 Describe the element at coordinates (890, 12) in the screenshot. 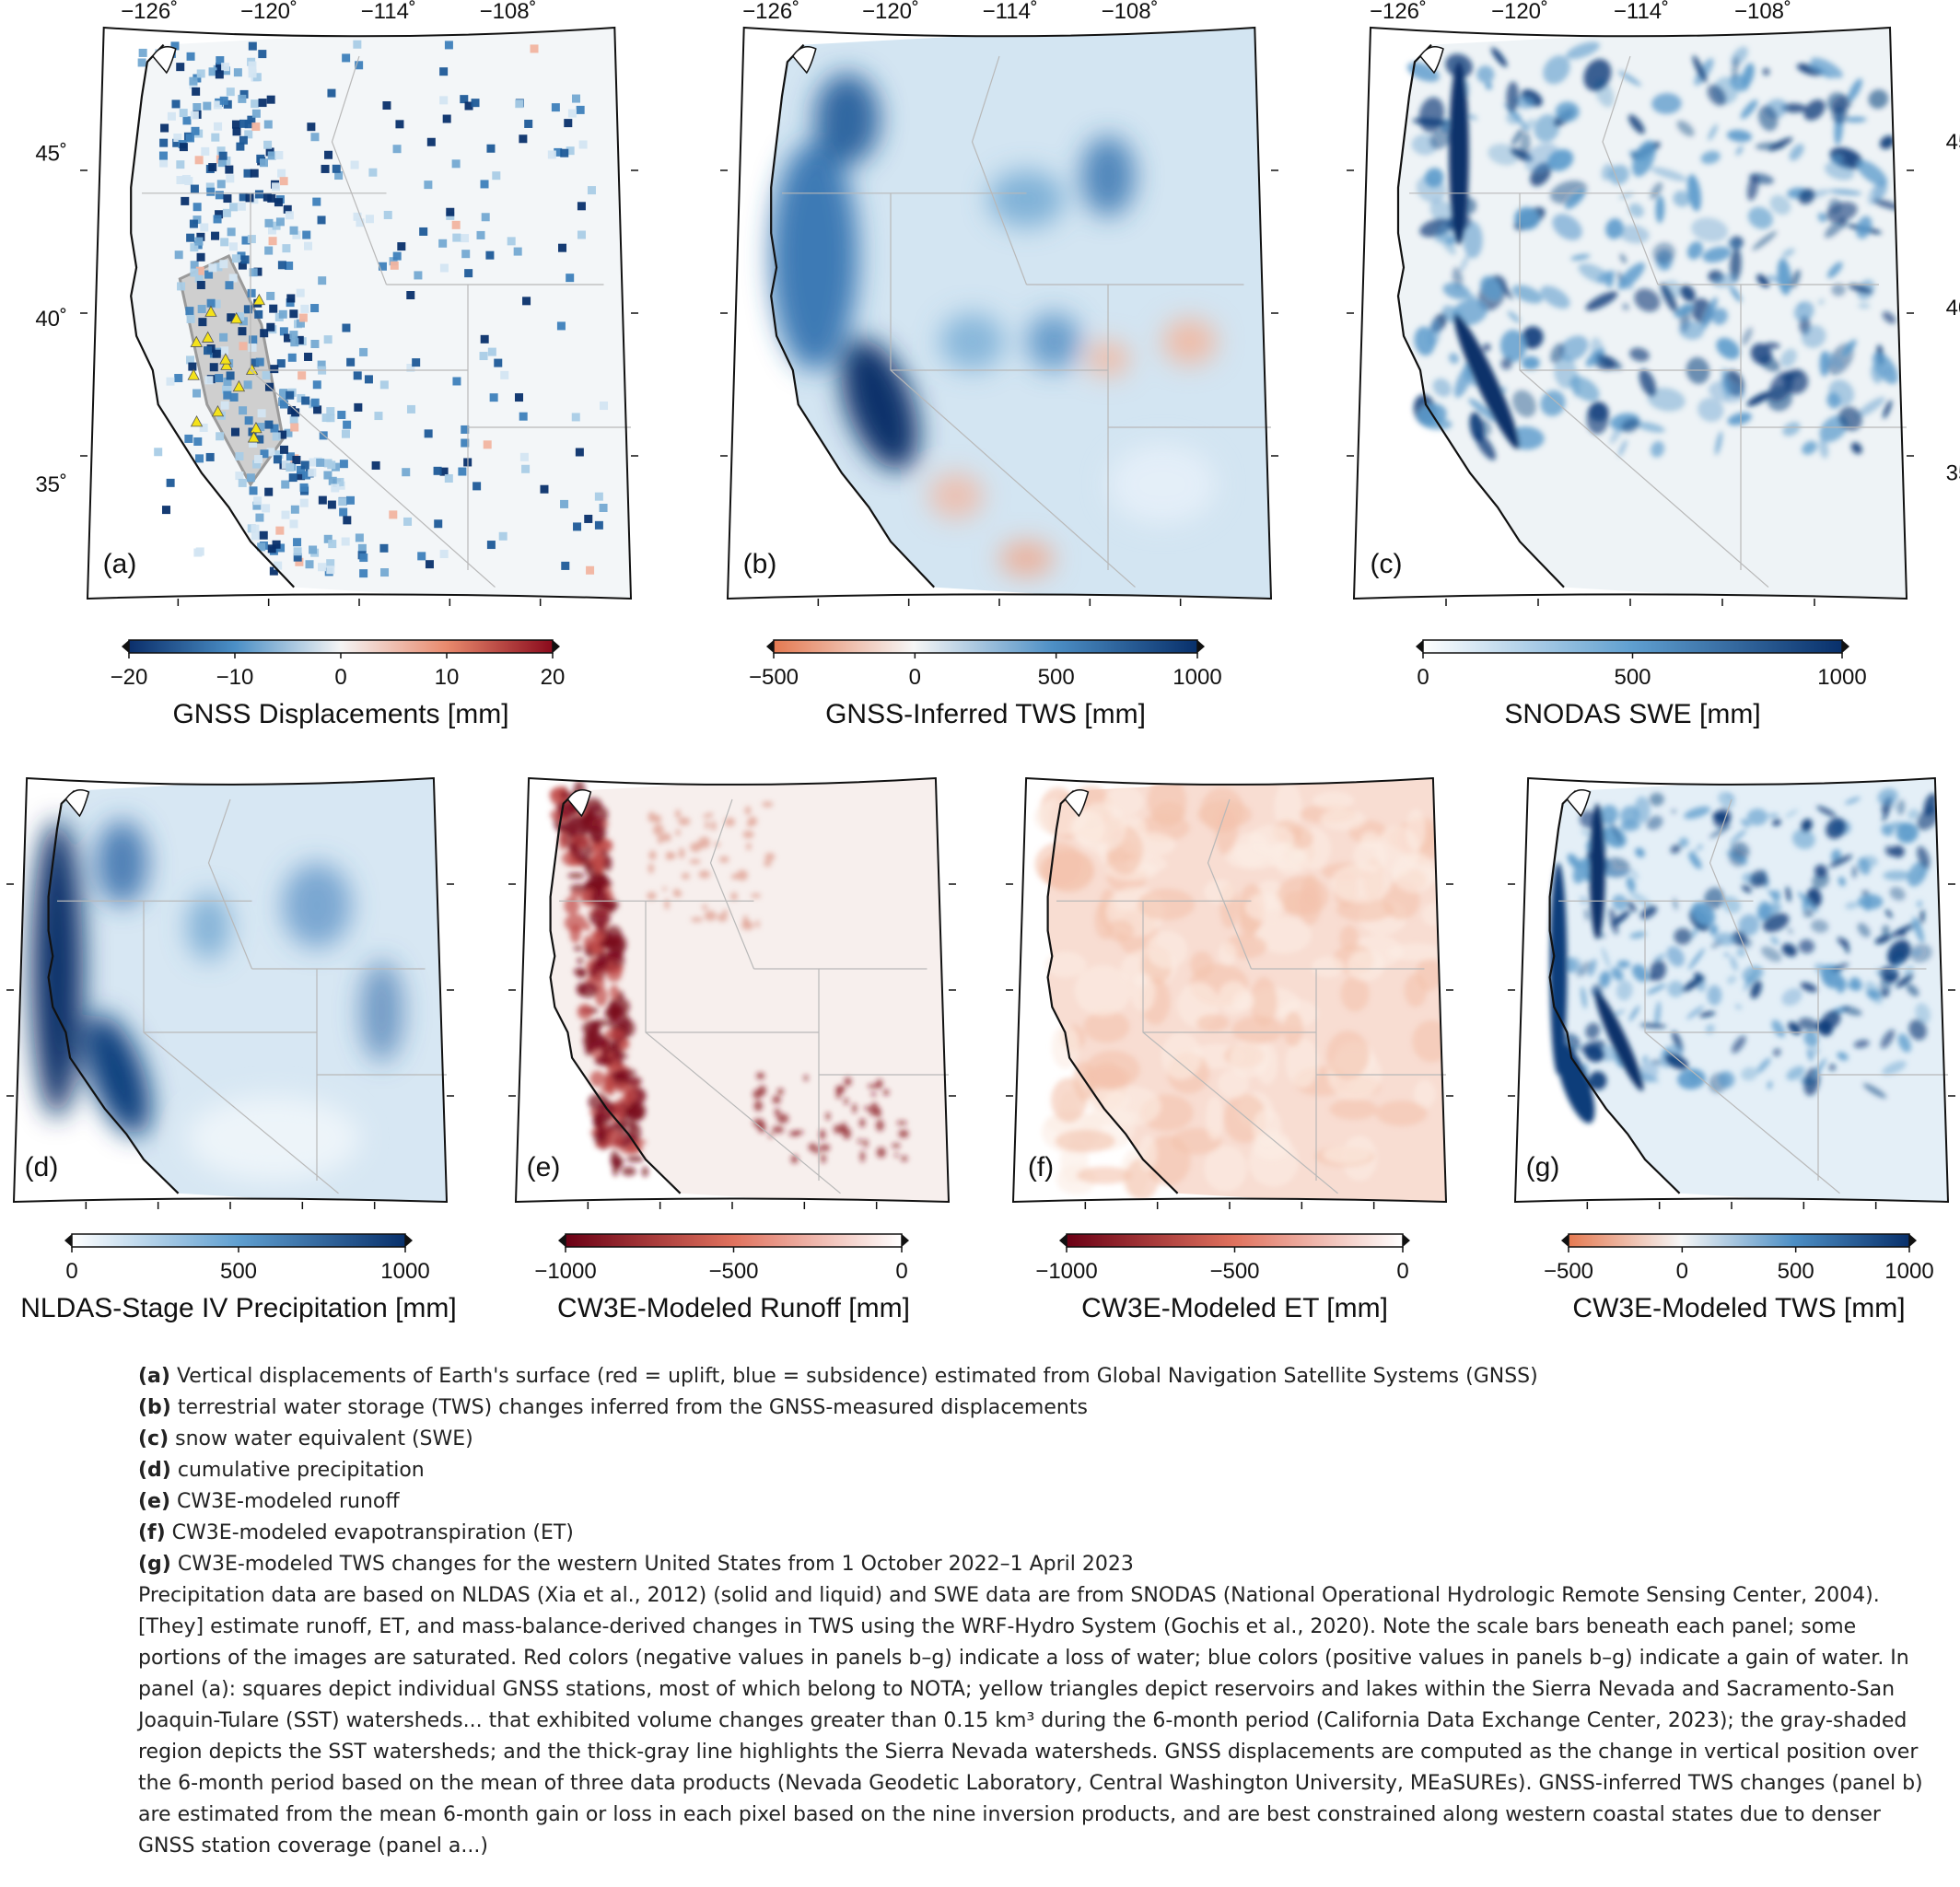

I see `longitude-label: −120˚` at that location.